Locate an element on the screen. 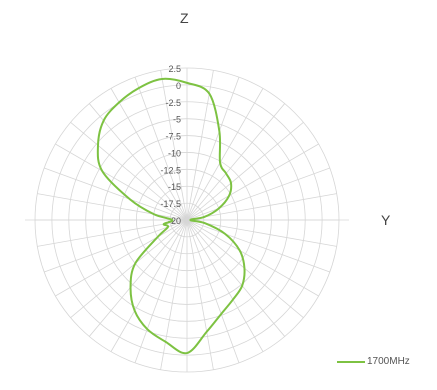  radial-tick-labels: 2.5 0 -2.5 -5 -7.5 -10 -12.5 -15 -17.5 -20 is located at coordinates (170, 145).